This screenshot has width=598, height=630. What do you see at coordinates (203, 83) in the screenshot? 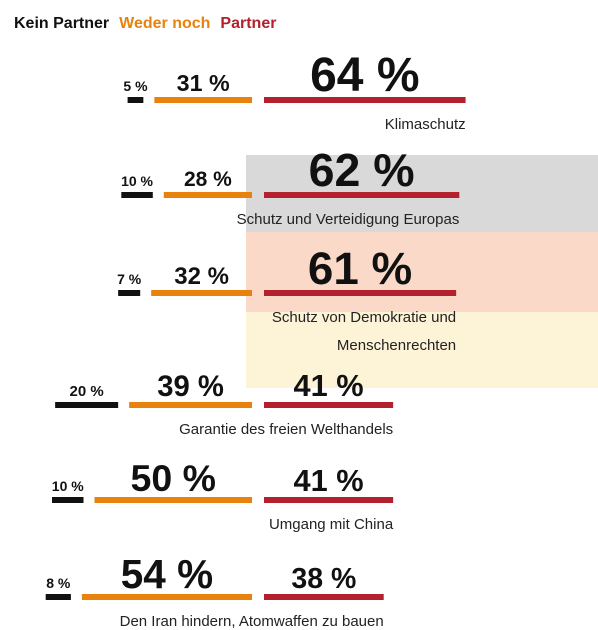
I see `value-label: 31 %` at bounding box center [203, 83].